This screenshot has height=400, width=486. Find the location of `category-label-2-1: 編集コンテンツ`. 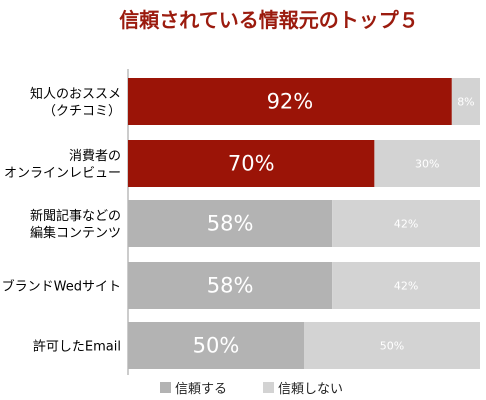

category-label-2-1: 編集コンテンツ is located at coordinates (75, 233).